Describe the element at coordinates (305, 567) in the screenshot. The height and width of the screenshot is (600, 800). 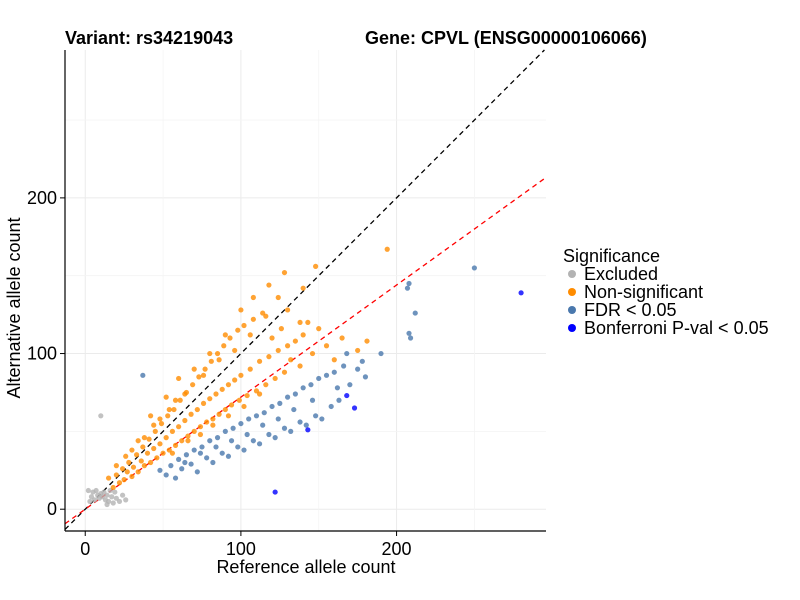
I see `x-axis-title: Reference allele count` at that location.